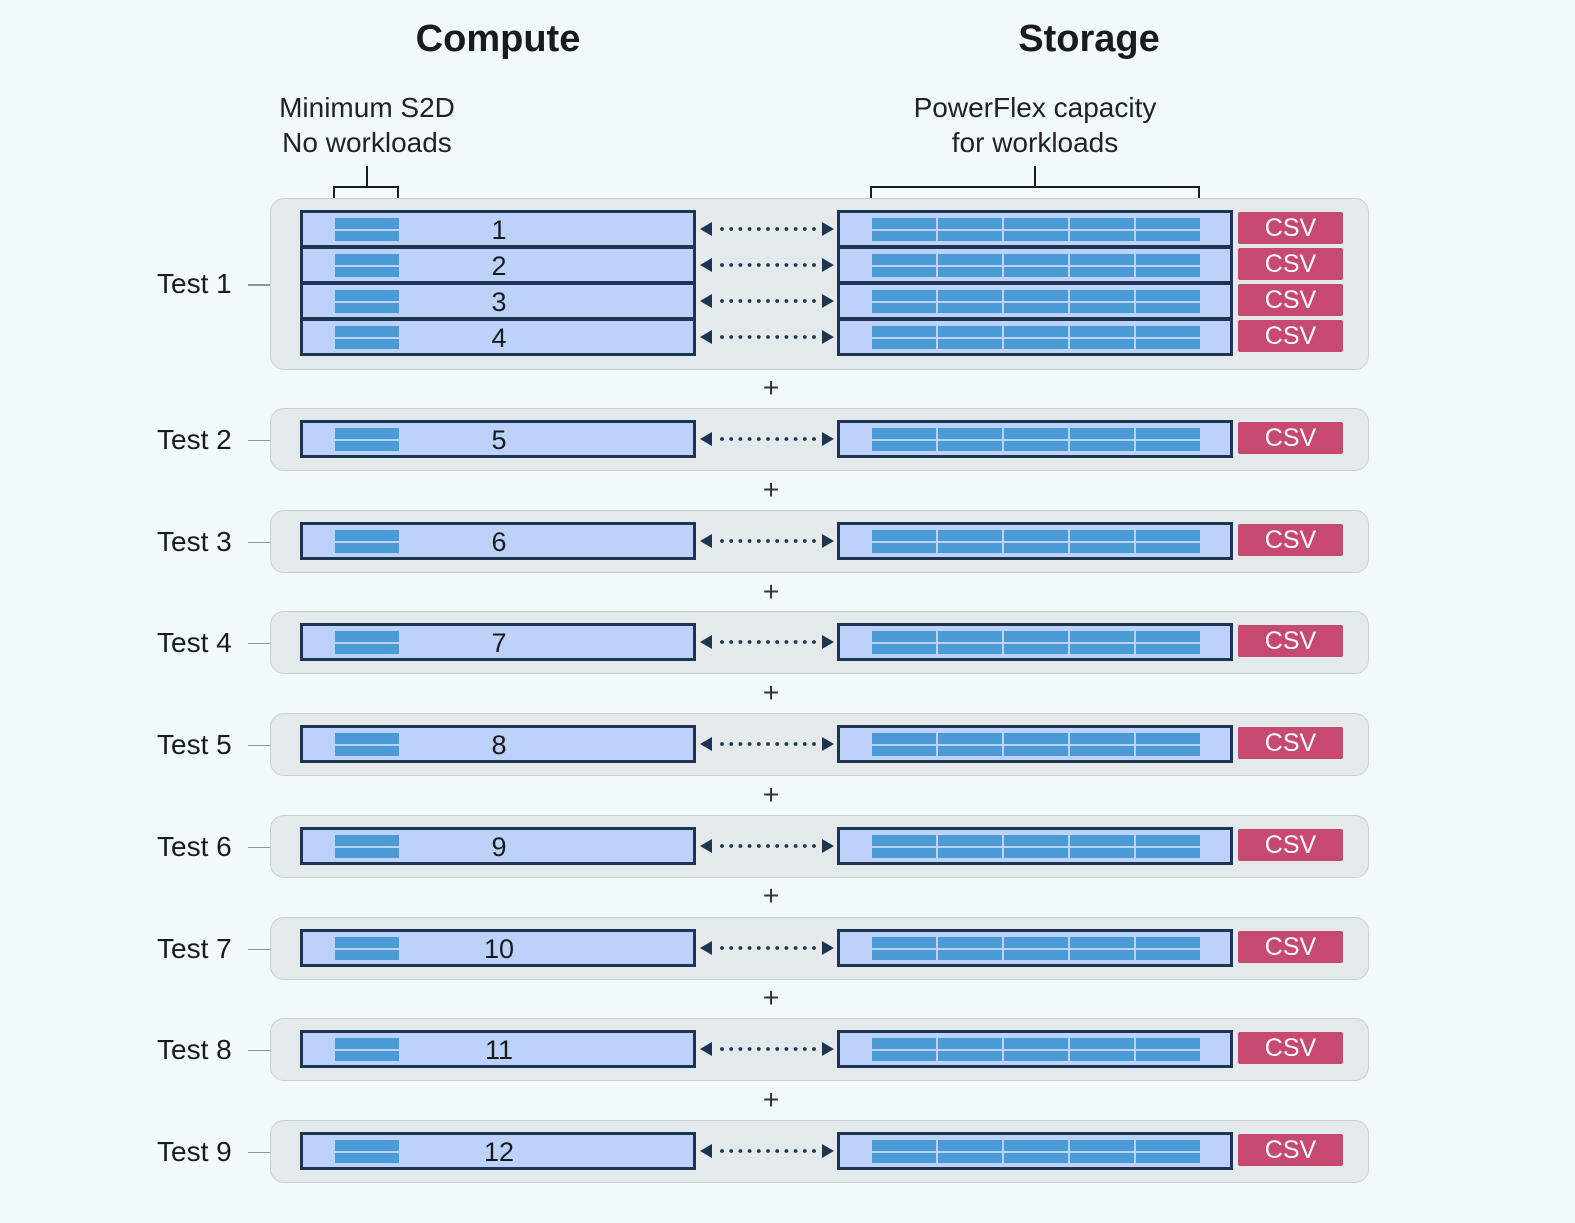 Image resolution: width=1575 pixels, height=1223 pixels. What do you see at coordinates (194, 1151) in the screenshot?
I see `test-label: Test 9` at bounding box center [194, 1151].